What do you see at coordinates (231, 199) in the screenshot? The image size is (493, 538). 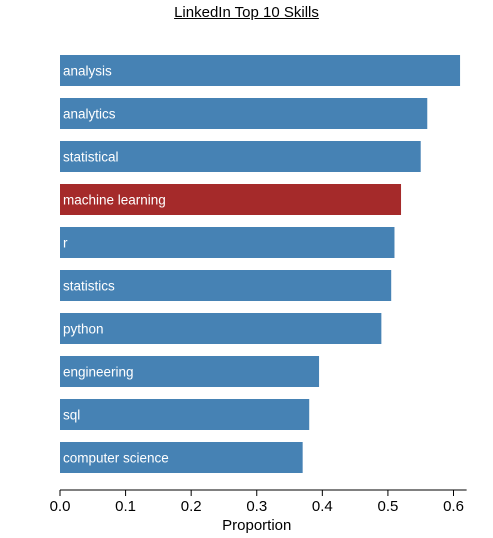 I see `bar-machine-learning` at bounding box center [231, 199].